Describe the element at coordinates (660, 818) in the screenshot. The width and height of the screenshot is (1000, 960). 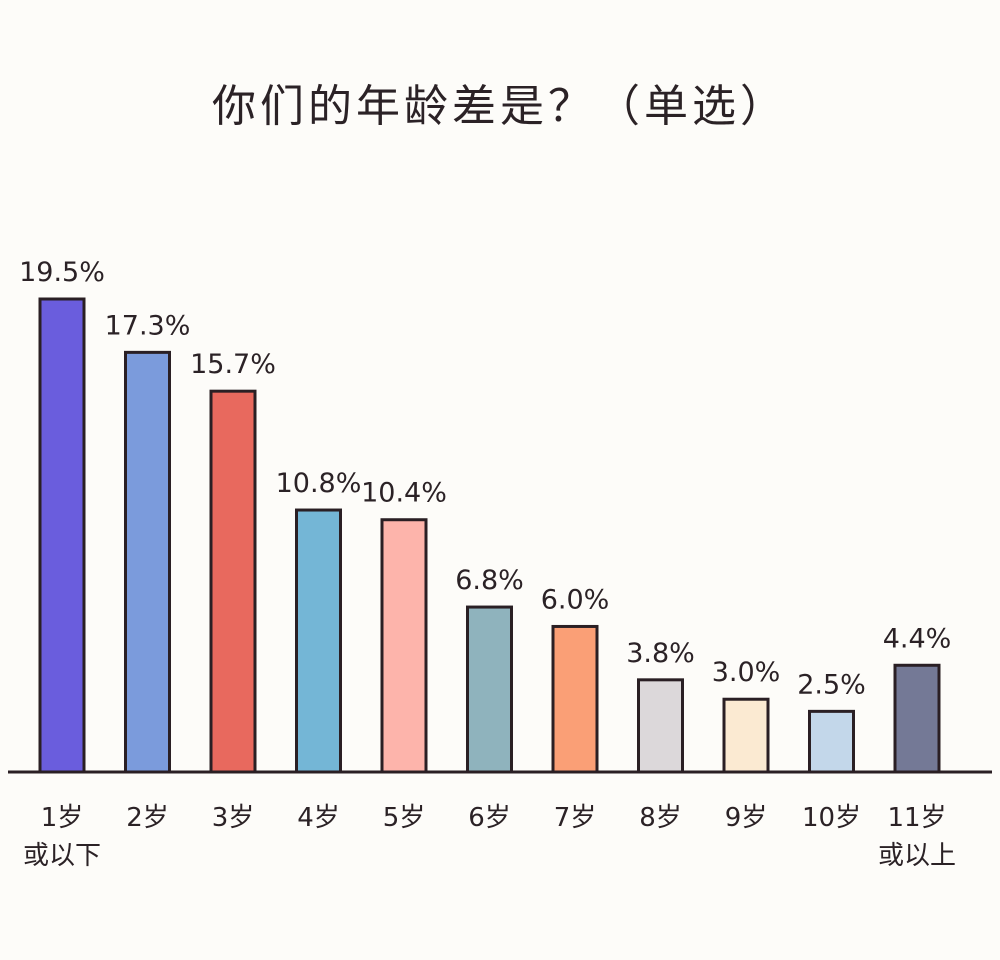
I see `tick-label-8: 8岁` at that location.